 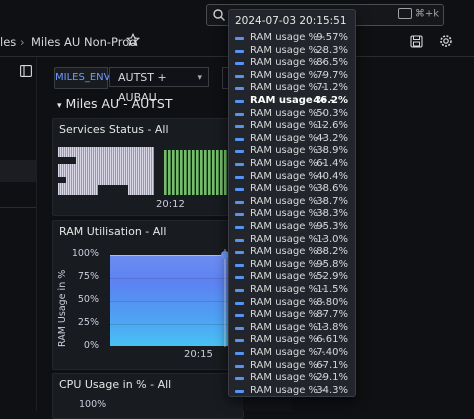 What do you see at coordinates (418, 14) in the screenshot?
I see `search-shortcut: ⌘+k` at bounding box center [418, 14].